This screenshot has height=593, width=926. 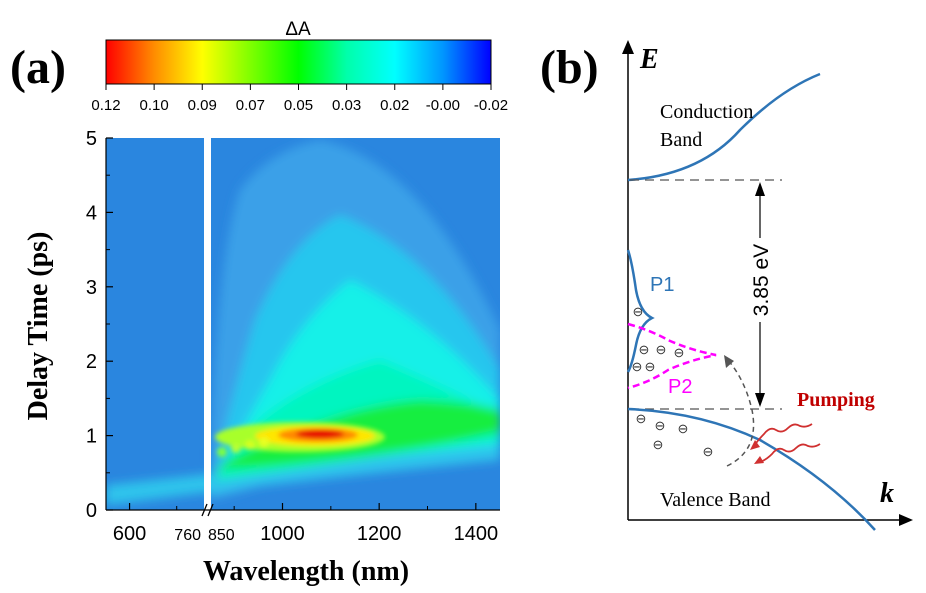 What do you see at coordinates (443, 105) in the screenshot?
I see `colorbar-tick-label: -0.00` at bounding box center [443, 105].